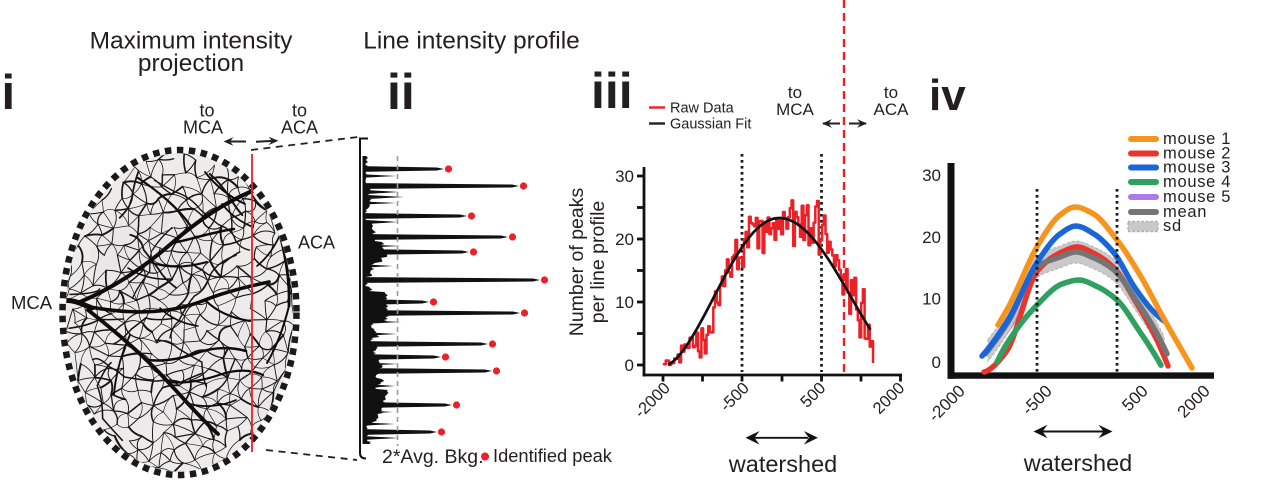  Describe the element at coordinates (1197, 197) in the screenshot. I see `svg-text: mouse 5` at that location.